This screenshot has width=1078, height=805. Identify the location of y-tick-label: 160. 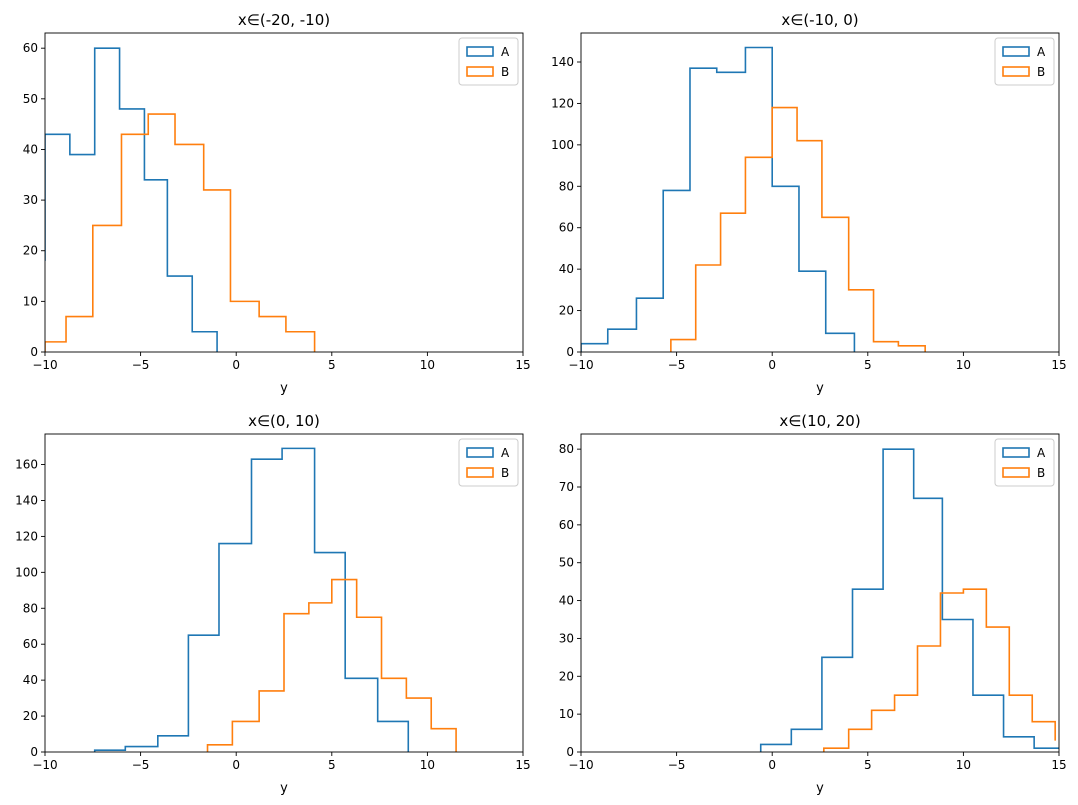
(26, 465).